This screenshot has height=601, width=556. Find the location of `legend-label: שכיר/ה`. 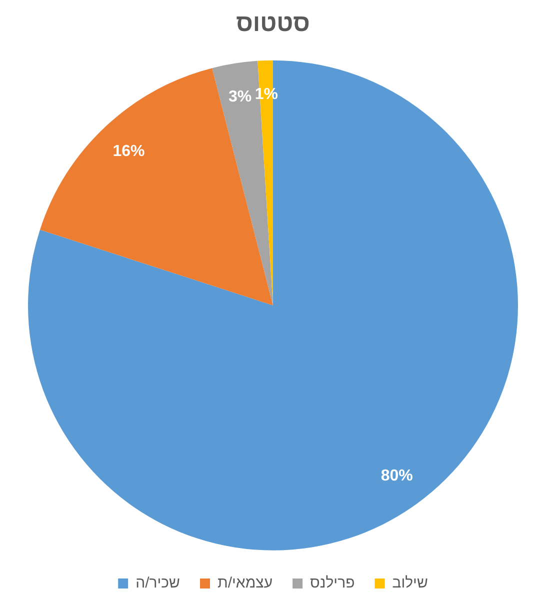

legend-label: שכיר/ה is located at coordinates (158, 583).